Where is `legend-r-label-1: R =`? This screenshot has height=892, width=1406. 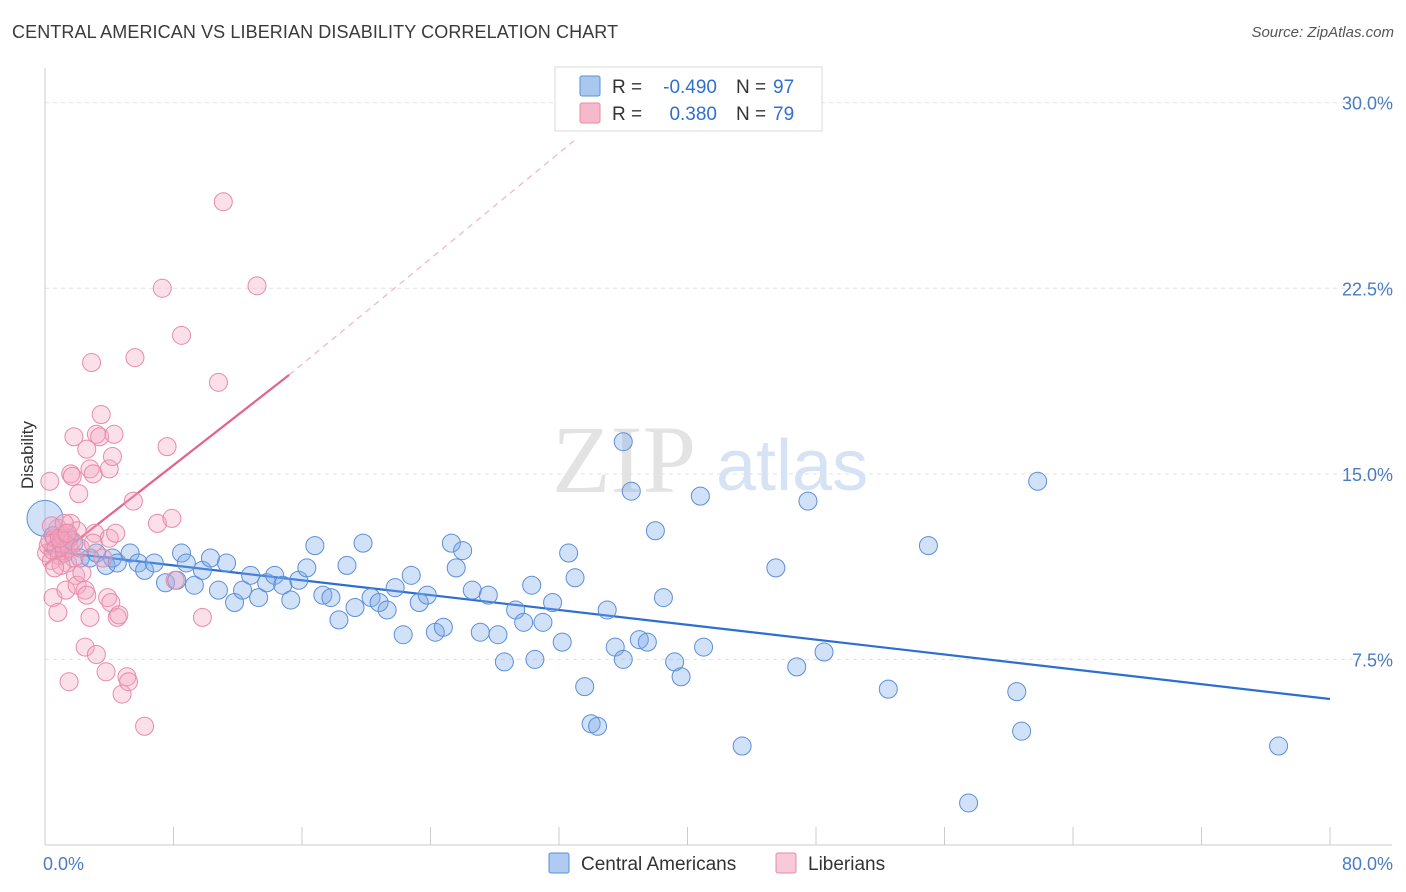 legend-r-label-1: R = is located at coordinates (627, 114).